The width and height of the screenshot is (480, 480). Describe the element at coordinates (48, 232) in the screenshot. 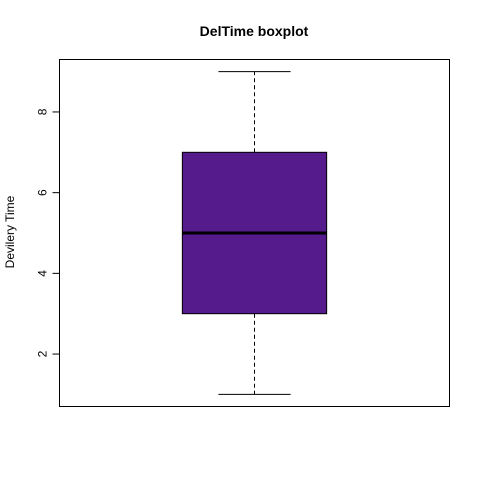

I see `y-axis: 2 4 6 8` at that location.